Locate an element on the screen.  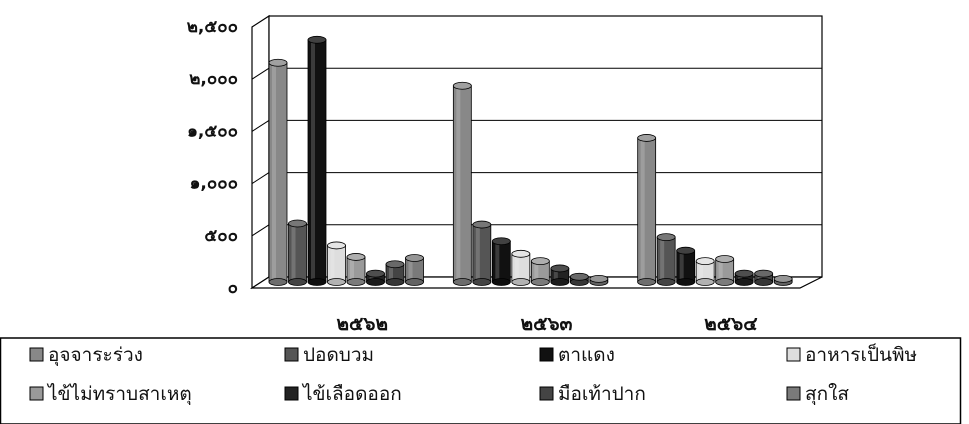
legend-item: มือเท้าปาก is located at coordinates (592, 394).